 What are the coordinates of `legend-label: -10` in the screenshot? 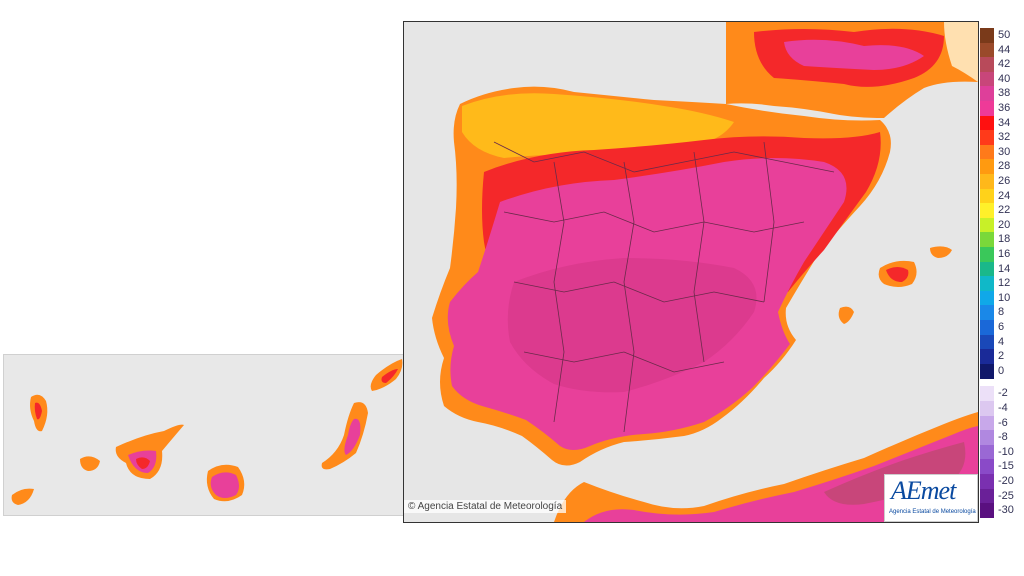 It's located at (1006, 451).